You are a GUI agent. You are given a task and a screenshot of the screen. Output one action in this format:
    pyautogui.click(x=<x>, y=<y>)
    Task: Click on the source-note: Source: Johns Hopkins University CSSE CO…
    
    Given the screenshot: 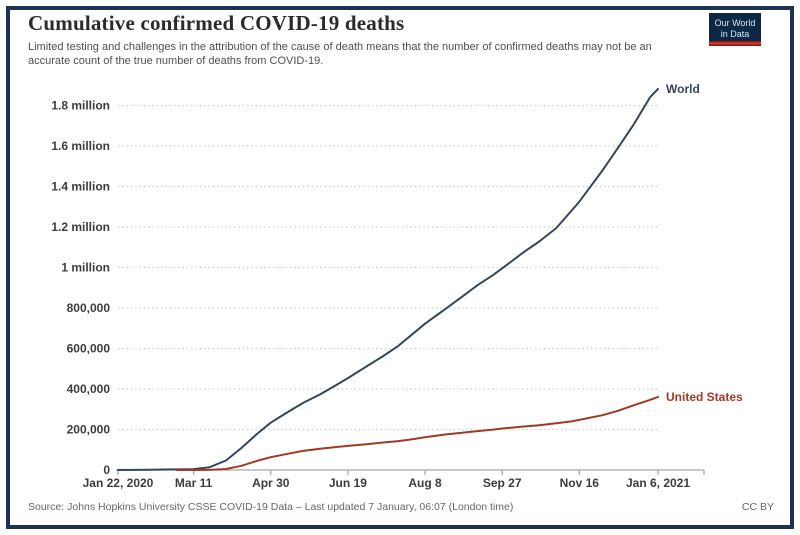 What is the action you would take?
    pyautogui.click(x=271, y=507)
    